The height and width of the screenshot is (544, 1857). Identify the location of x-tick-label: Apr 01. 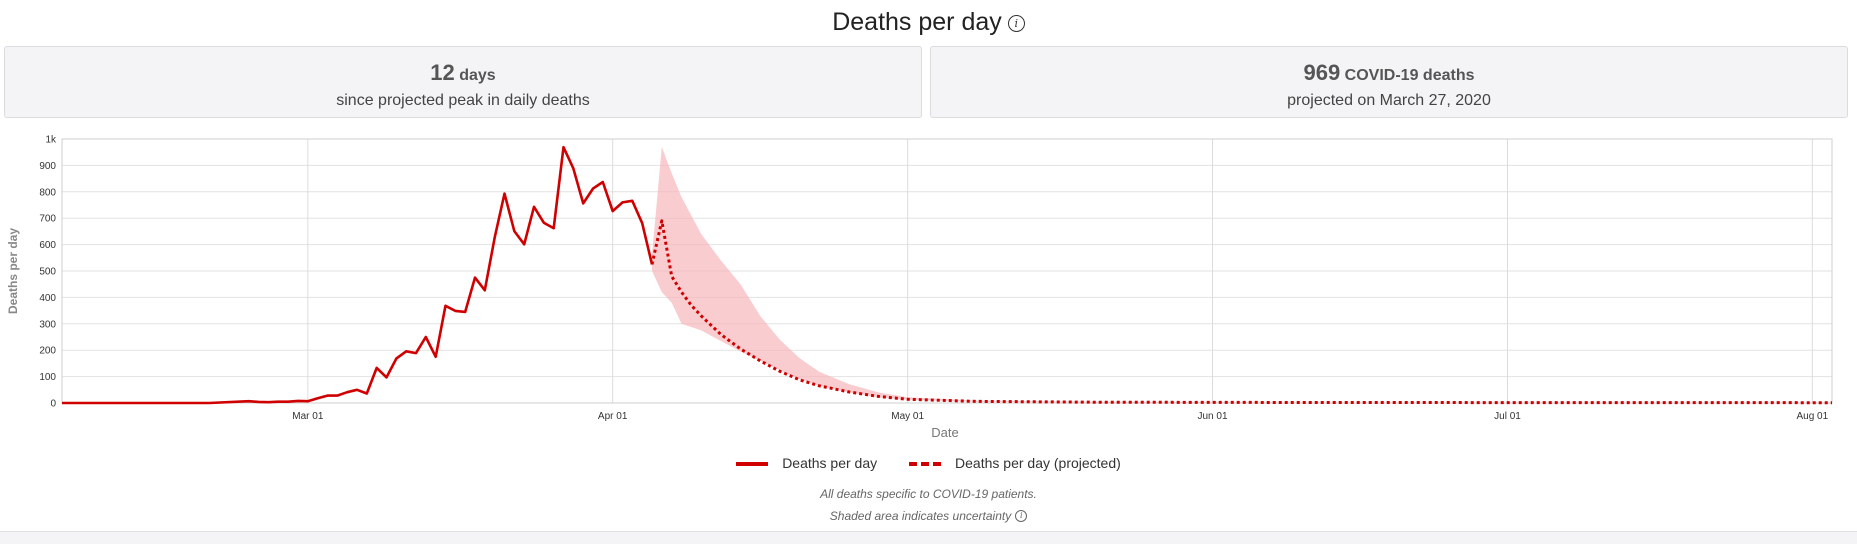
(613, 416).